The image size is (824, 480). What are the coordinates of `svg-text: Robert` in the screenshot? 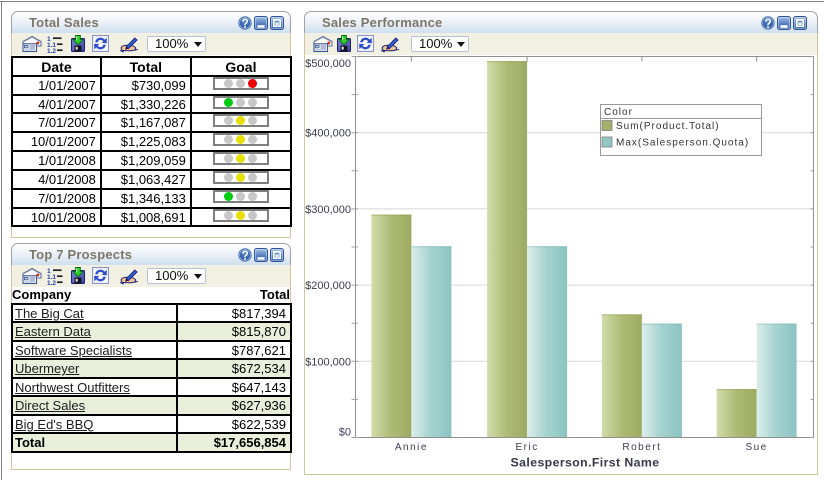 It's located at (641, 447).